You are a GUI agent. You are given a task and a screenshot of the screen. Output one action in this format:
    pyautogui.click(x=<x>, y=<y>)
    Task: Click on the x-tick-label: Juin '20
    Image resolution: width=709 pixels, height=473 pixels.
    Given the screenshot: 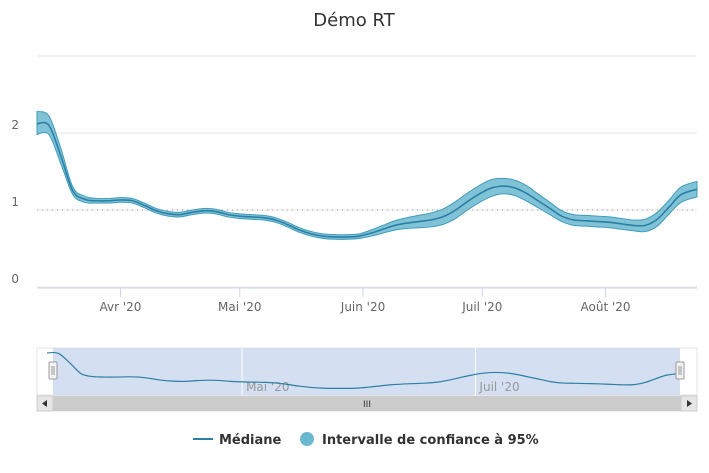 What is the action you would take?
    pyautogui.click(x=362, y=307)
    